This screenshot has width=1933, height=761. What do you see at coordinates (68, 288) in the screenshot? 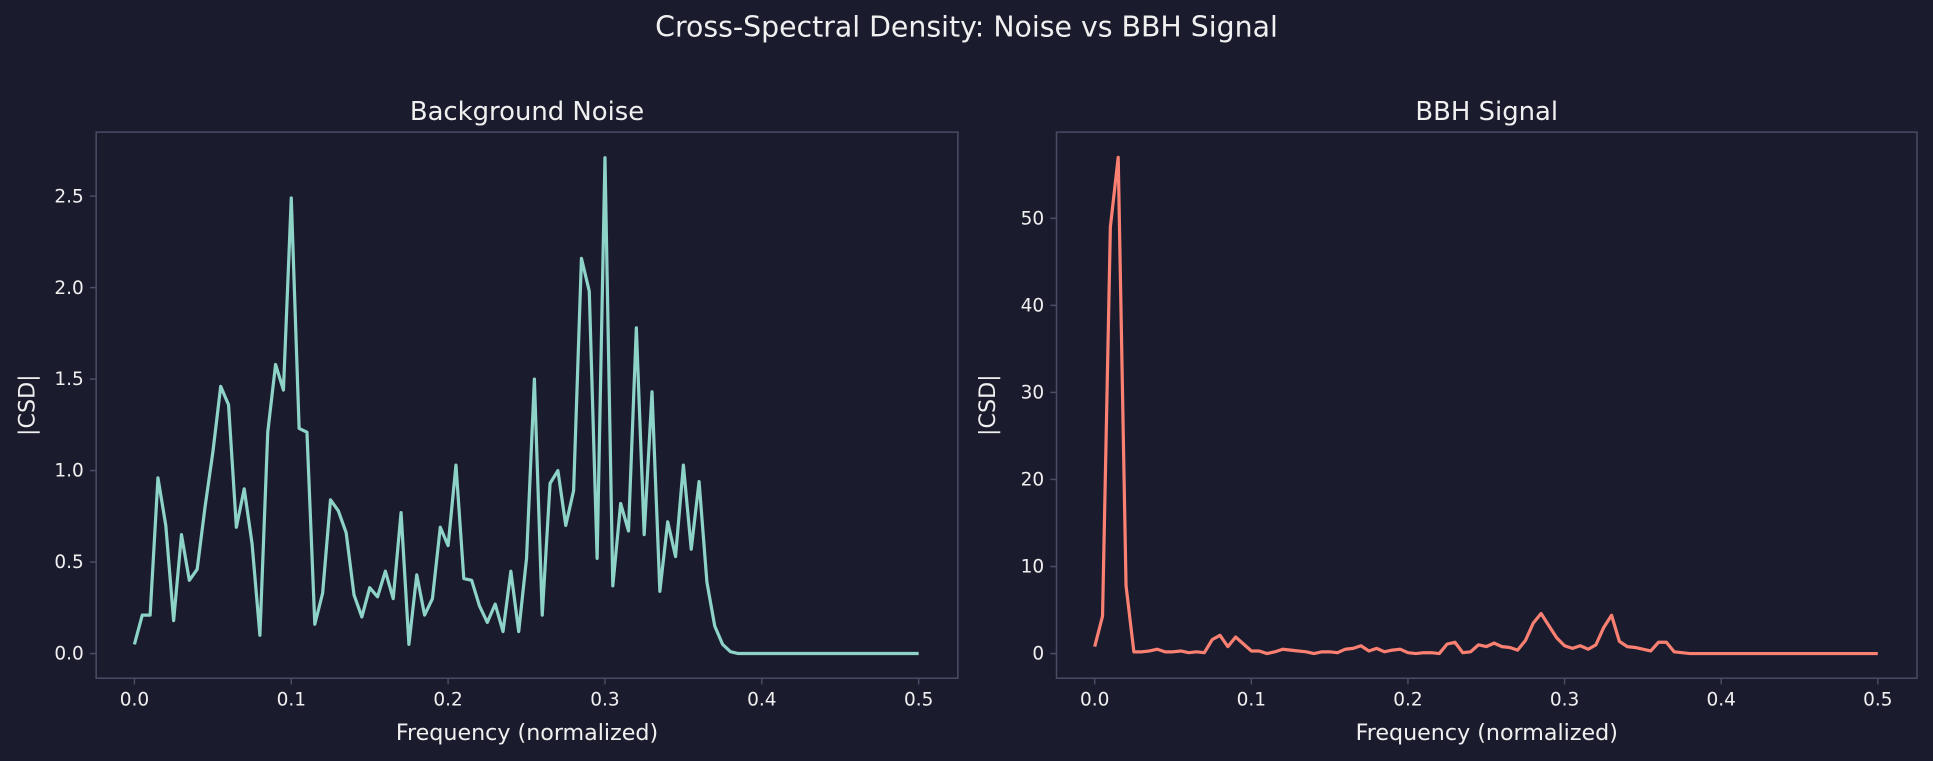
I see `y-tick-label: 2.0` at bounding box center [68, 288].